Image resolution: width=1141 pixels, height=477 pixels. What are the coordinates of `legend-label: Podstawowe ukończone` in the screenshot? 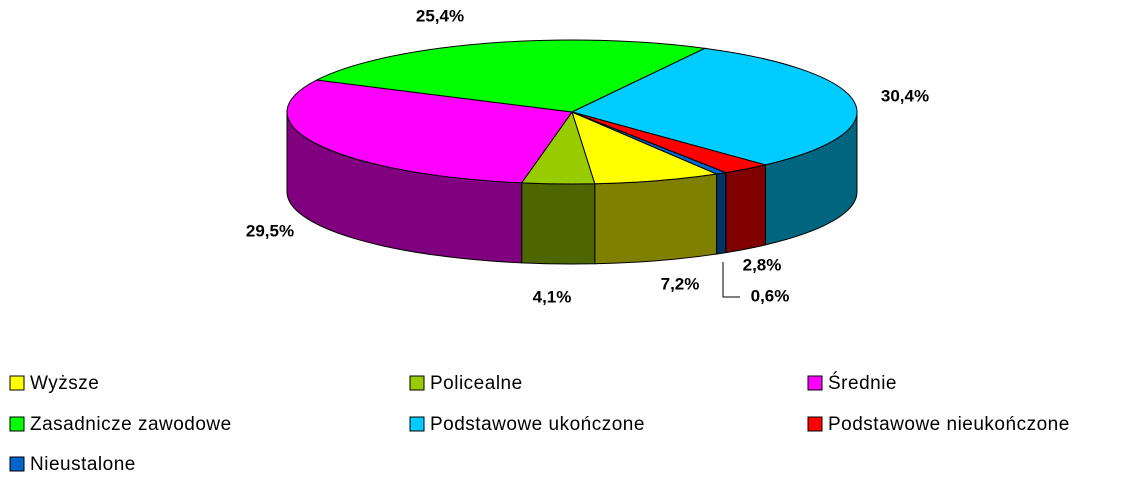 It's located at (537, 424).